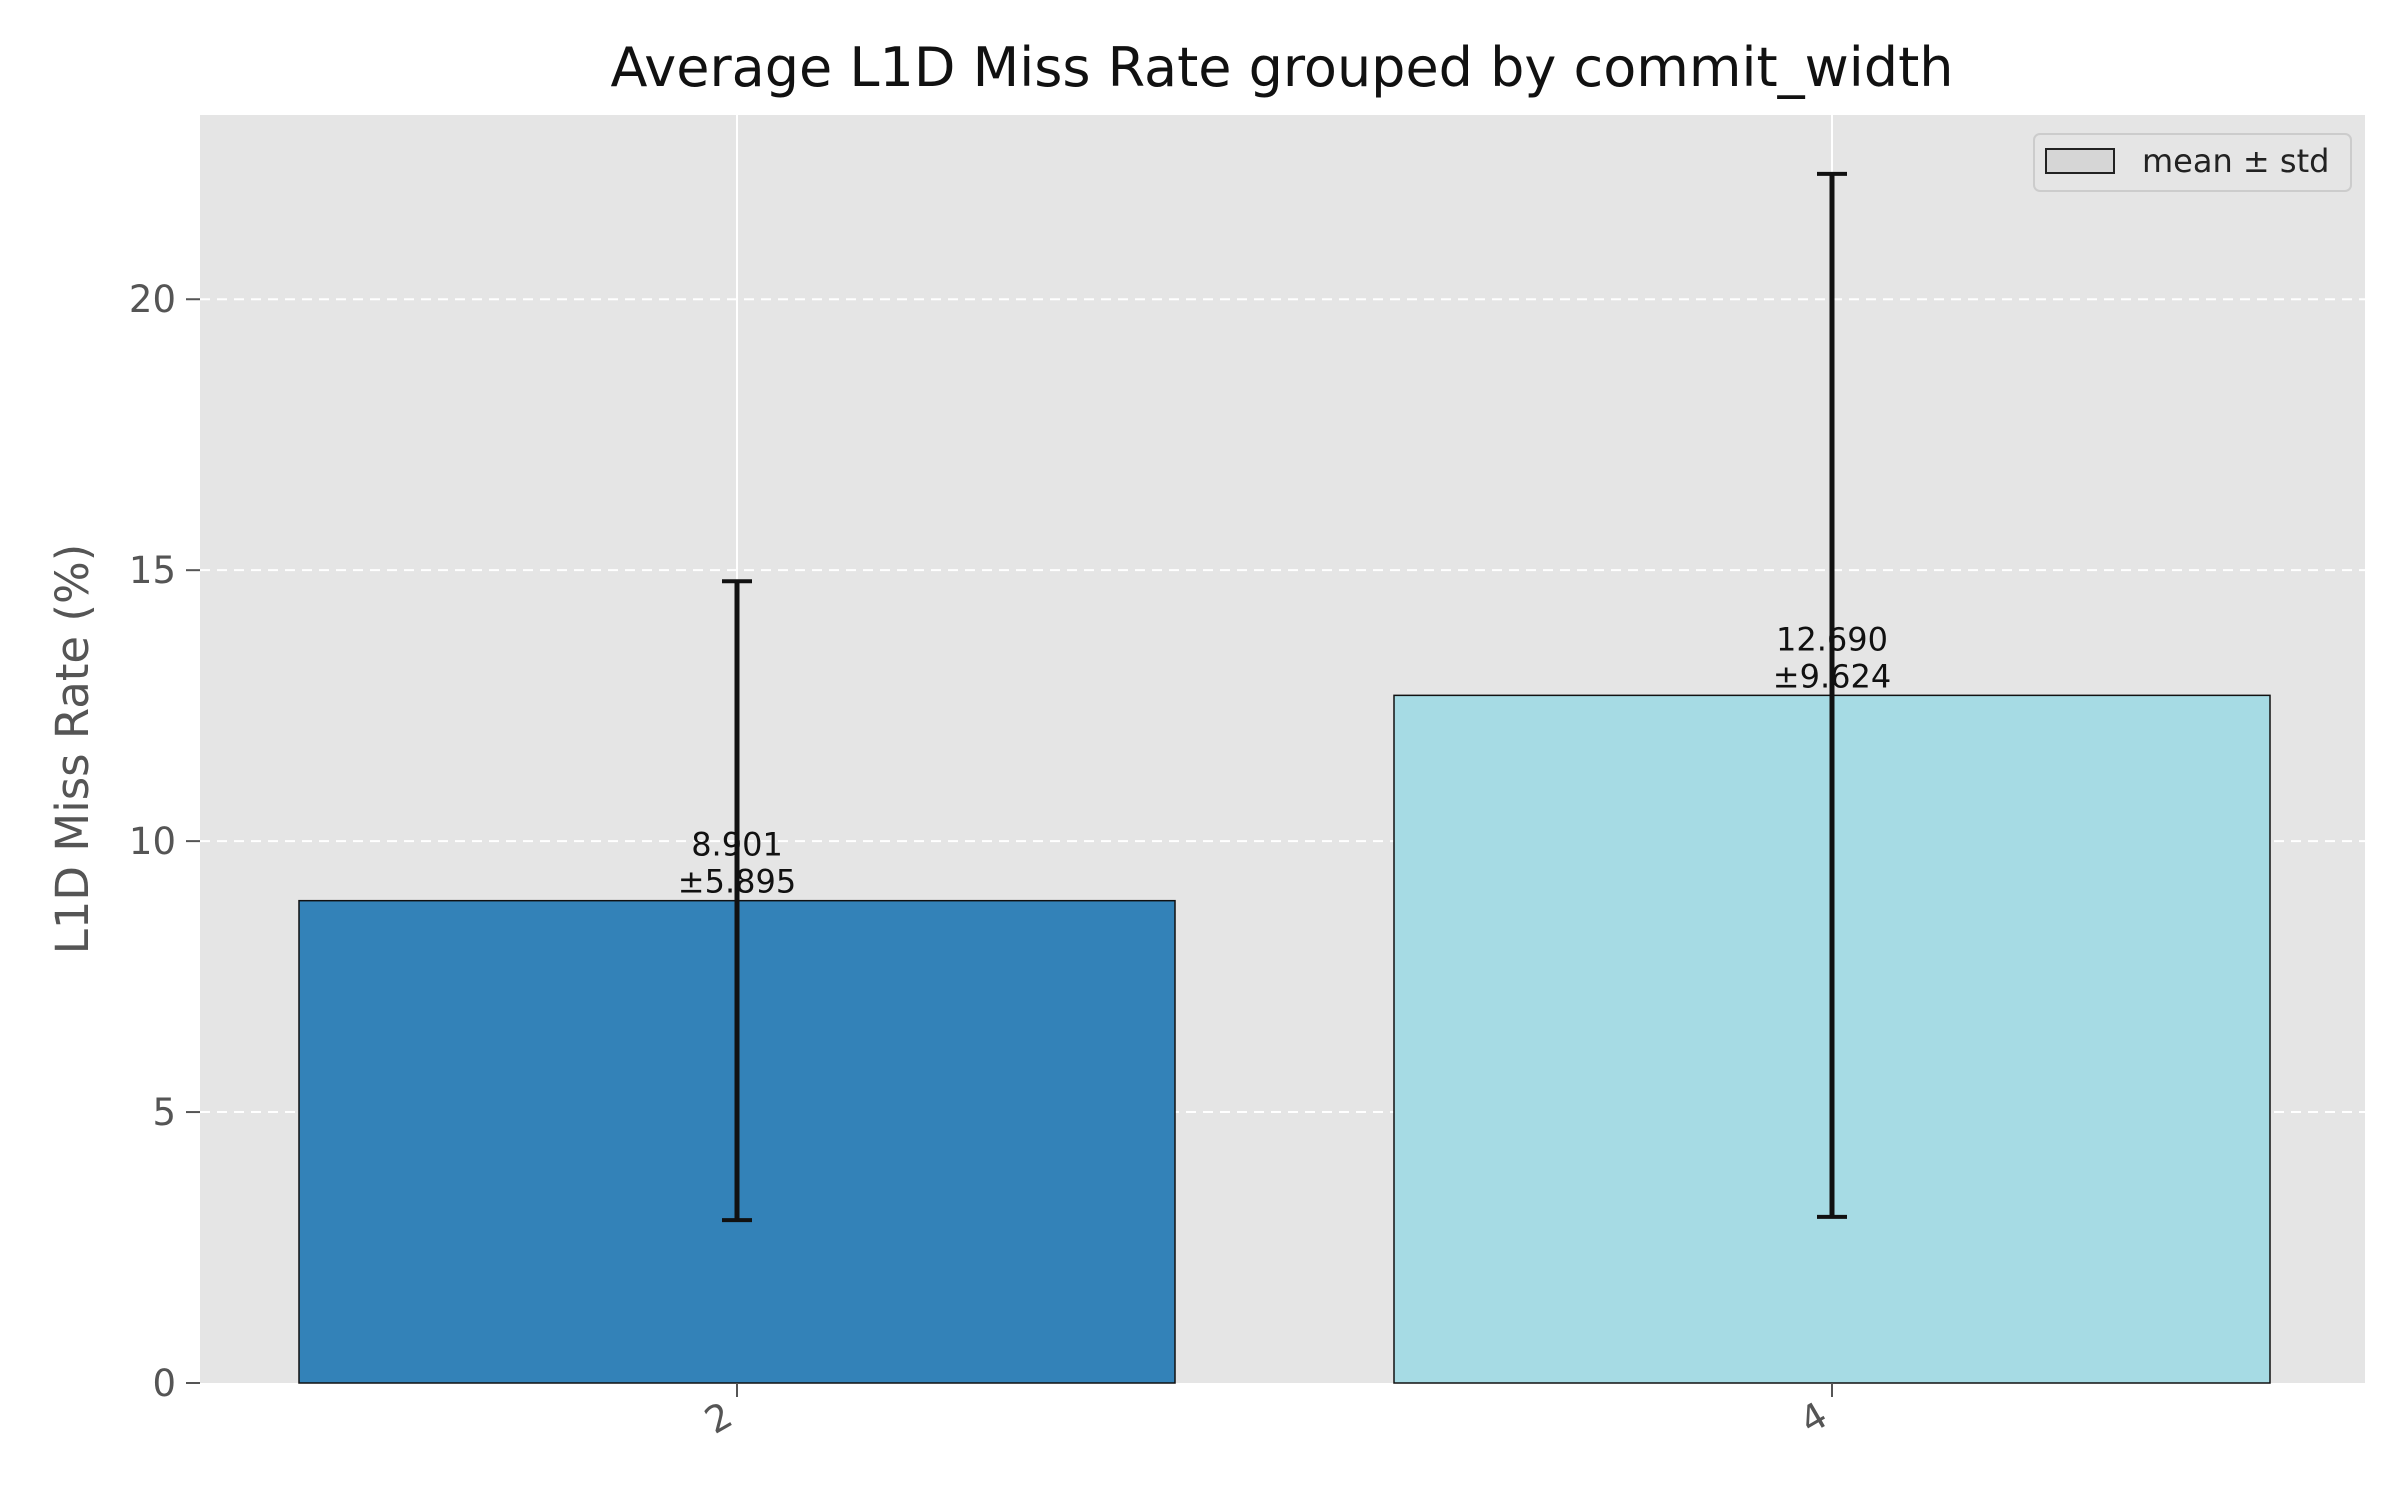 This screenshot has height=1500, width=2400. What do you see at coordinates (1832, 639) in the screenshot?
I see `data-label-mean: 12.690` at bounding box center [1832, 639].